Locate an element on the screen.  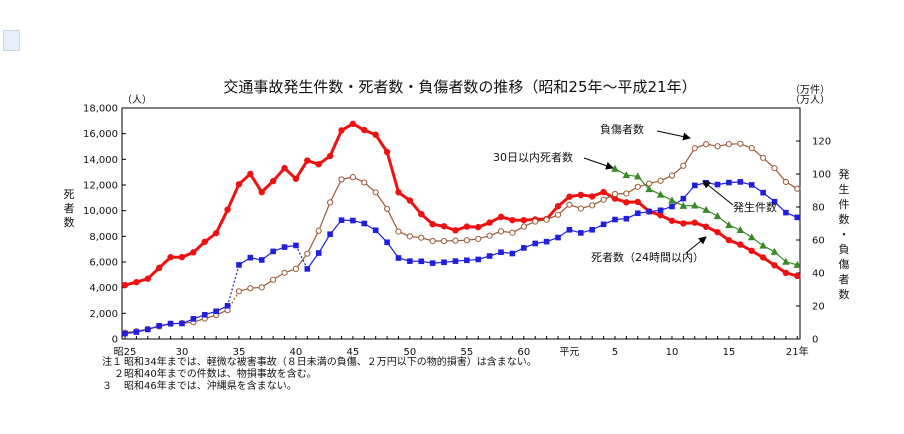
right-tick-label: 100 is located at coordinates (821, 175).